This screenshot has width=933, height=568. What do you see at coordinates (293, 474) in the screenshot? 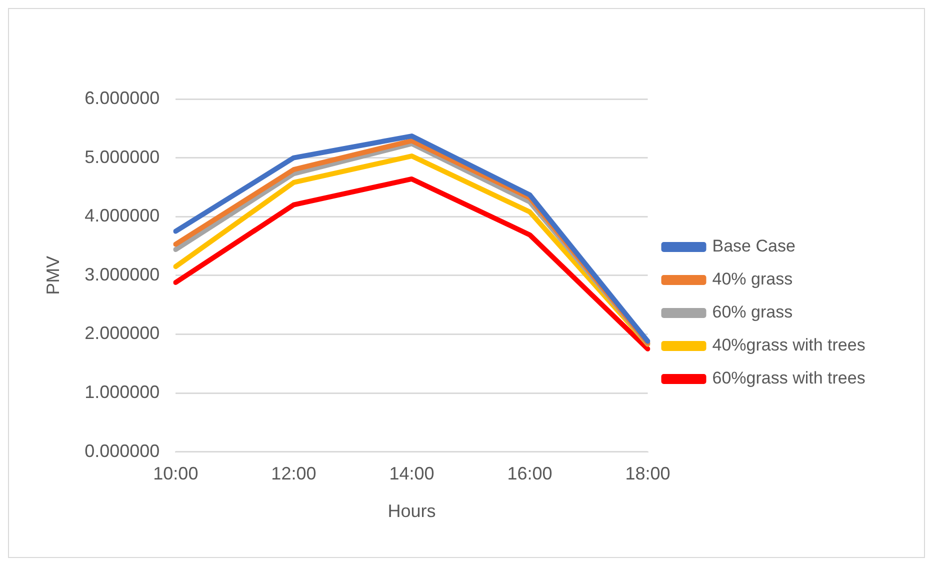
I see `x-tick-label: 12:00` at bounding box center [293, 474].